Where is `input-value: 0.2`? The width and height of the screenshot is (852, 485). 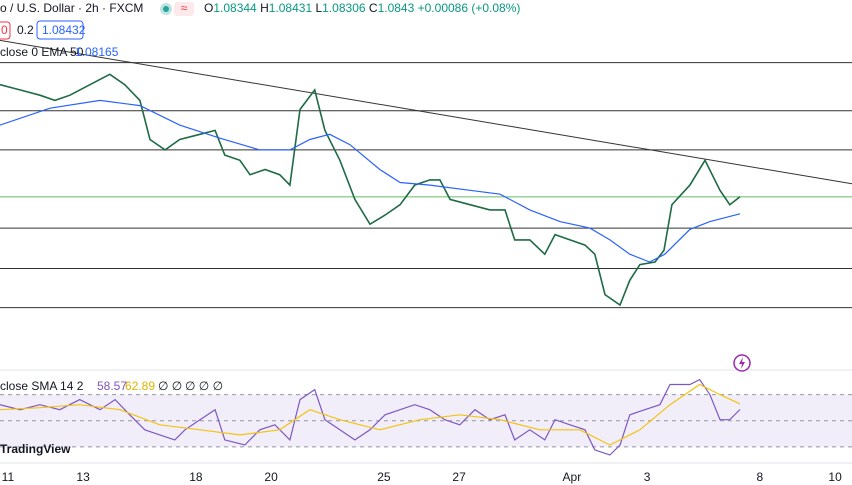 input-value: 0.2 is located at coordinates (25, 30).